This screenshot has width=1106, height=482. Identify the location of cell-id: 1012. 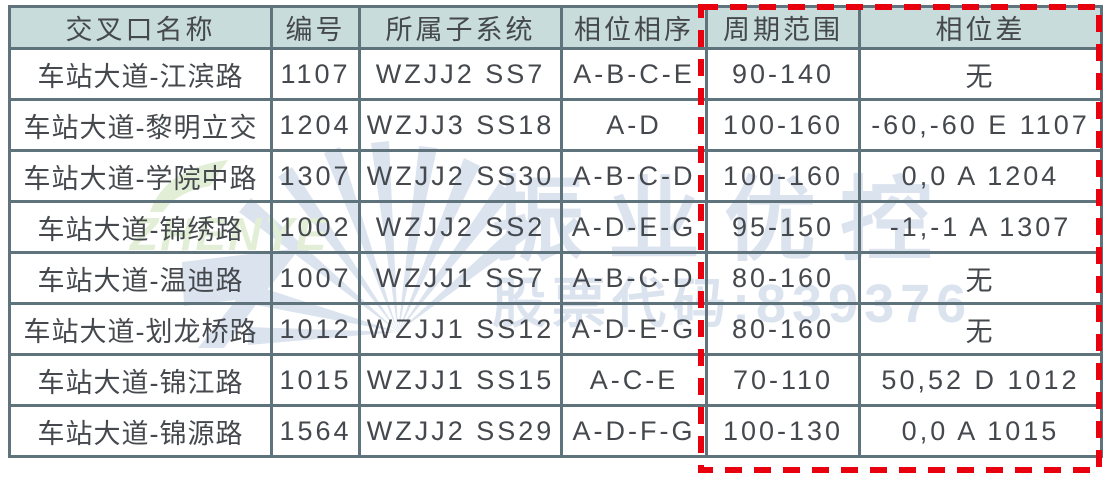
(315, 329).